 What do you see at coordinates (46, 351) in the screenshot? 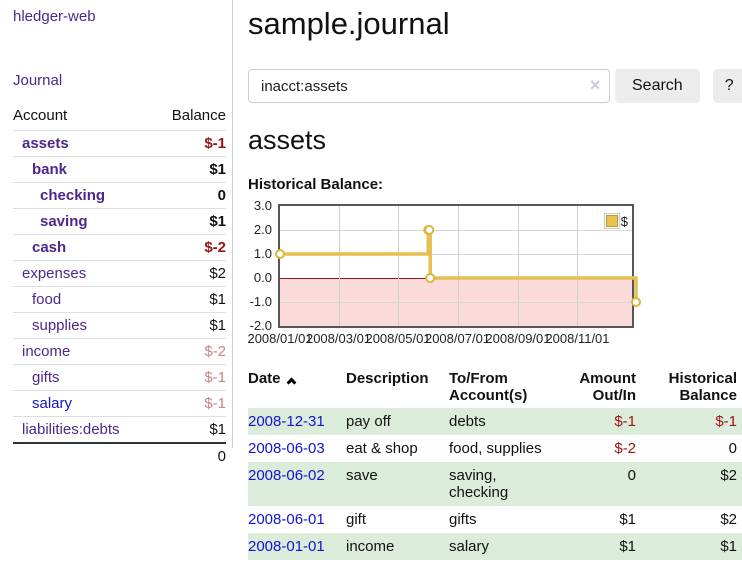
I see `account-link: income` at bounding box center [46, 351].